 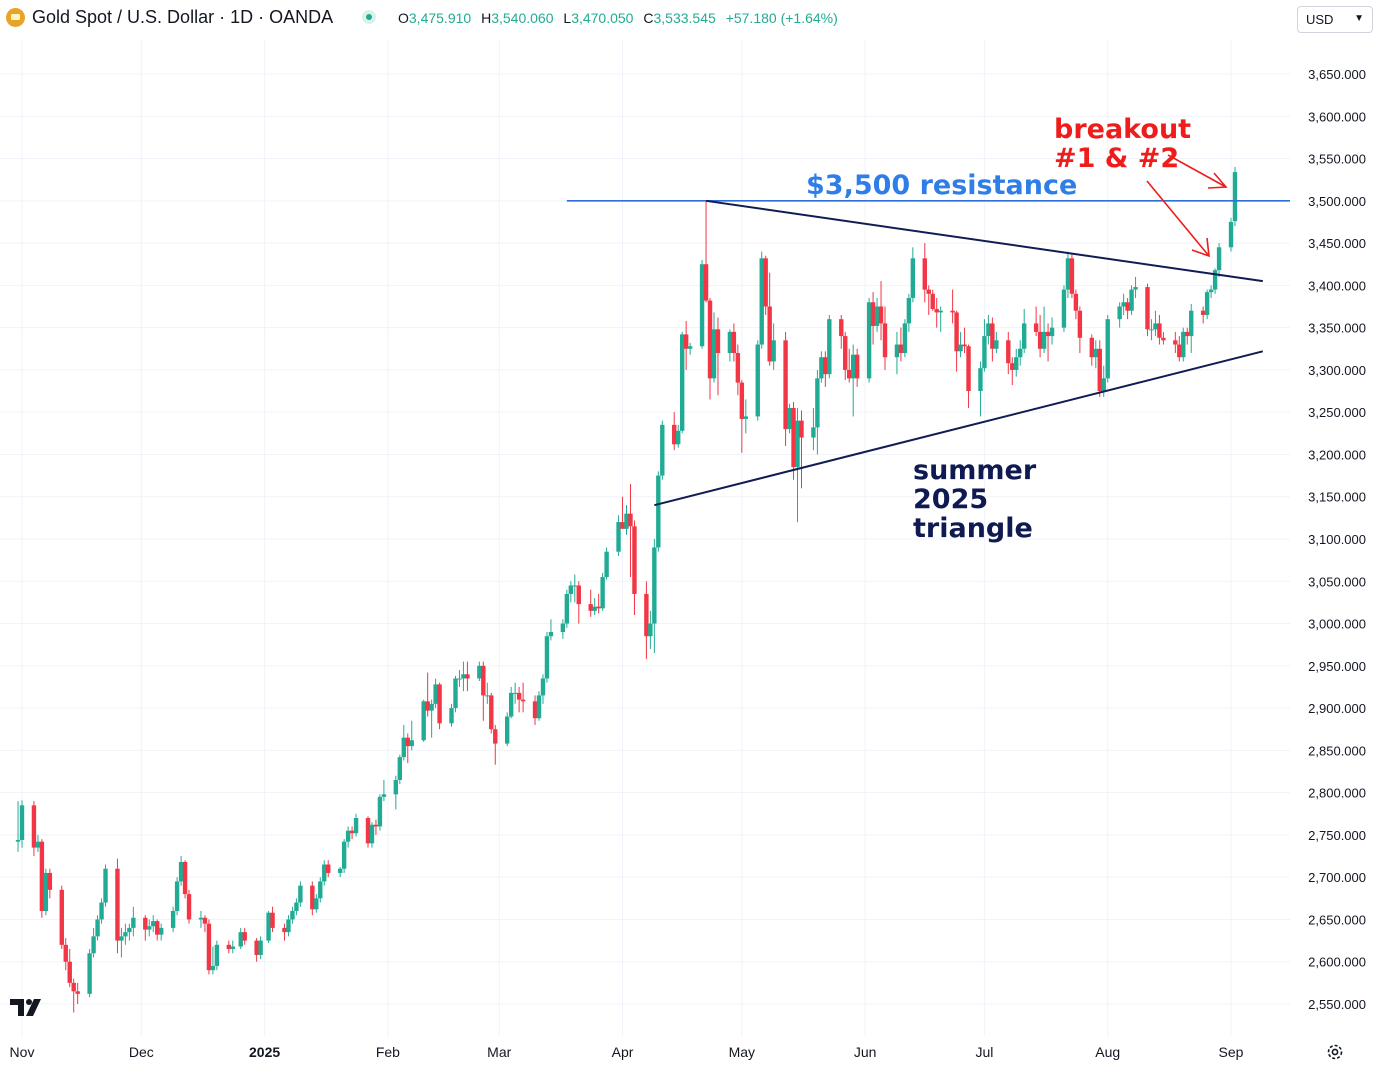 I want to click on price-tick-label: 3,450.000, so click(x=1337, y=243).